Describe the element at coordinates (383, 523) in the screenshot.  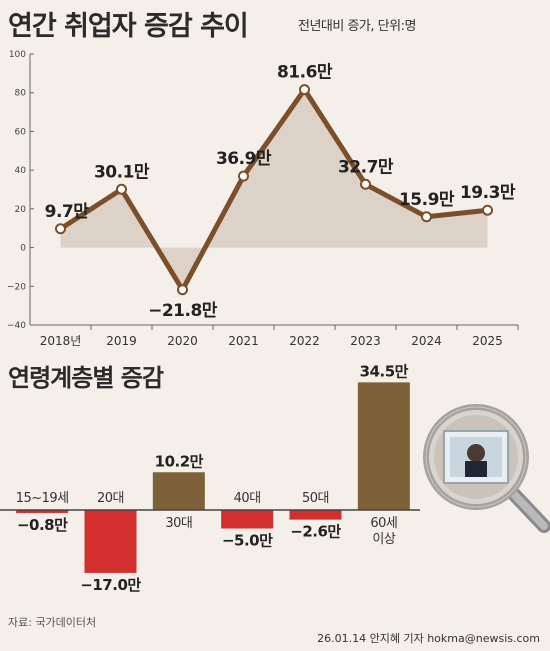
I see `bar-category-label: 60세` at that location.